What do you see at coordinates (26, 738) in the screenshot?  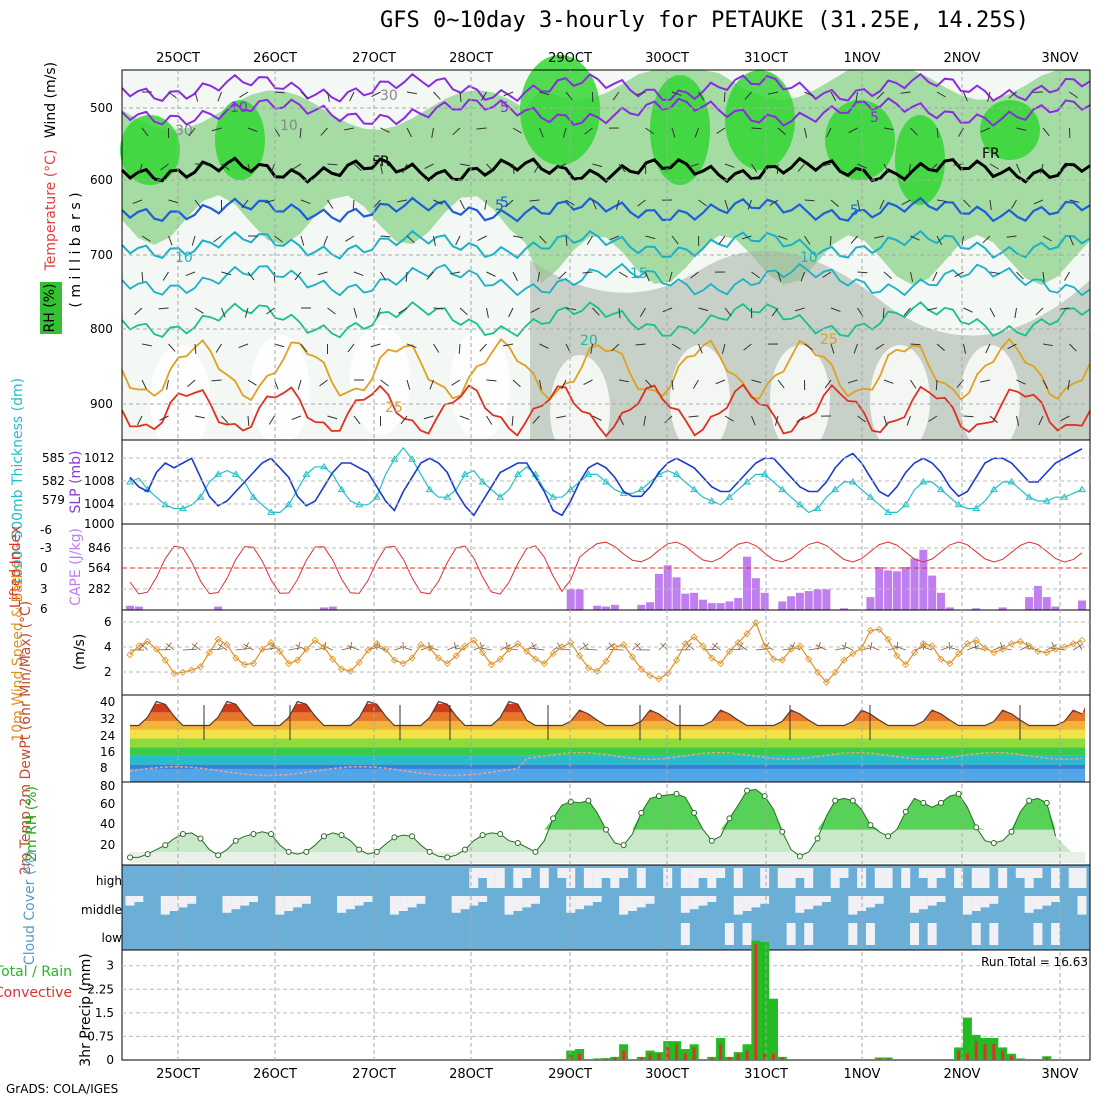 I see `temp-ylabel: 2m Temp 2m DewPt (6hr Min/Max) (°C)` at bounding box center [26, 738].